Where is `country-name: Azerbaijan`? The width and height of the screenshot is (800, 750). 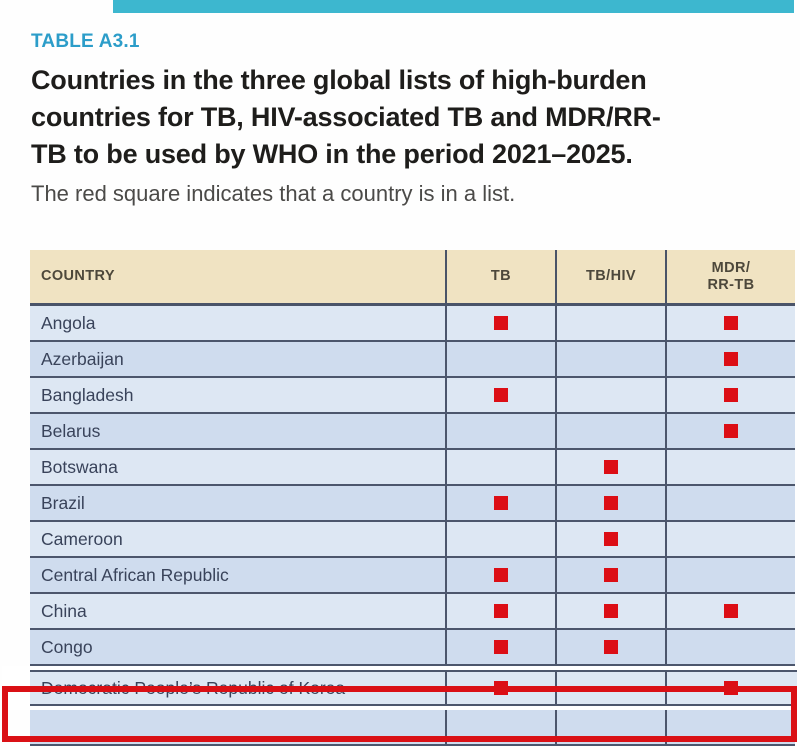
country-name: Azerbaijan is located at coordinates (82, 358).